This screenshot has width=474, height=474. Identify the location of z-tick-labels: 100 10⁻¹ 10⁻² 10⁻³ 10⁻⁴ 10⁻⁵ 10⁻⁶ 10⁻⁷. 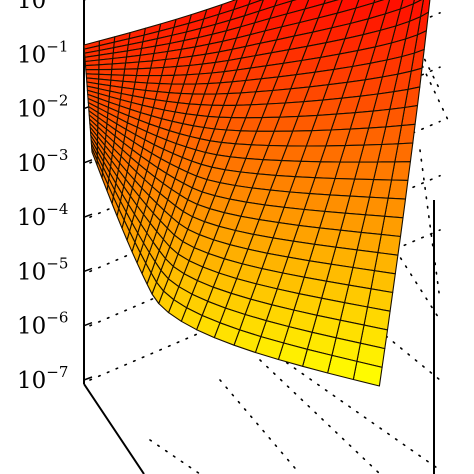
(42, 197).